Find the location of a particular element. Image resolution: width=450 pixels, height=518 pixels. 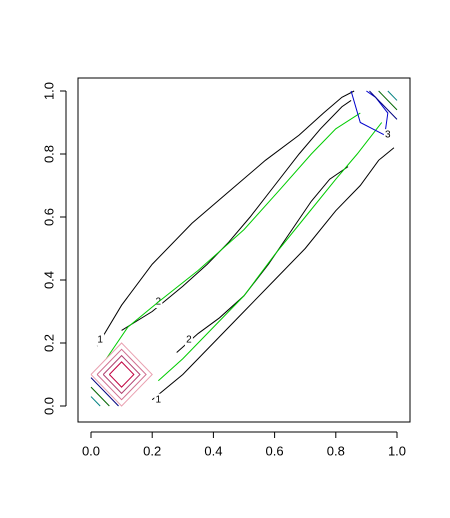

contour-label: 2 is located at coordinates (189, 339).